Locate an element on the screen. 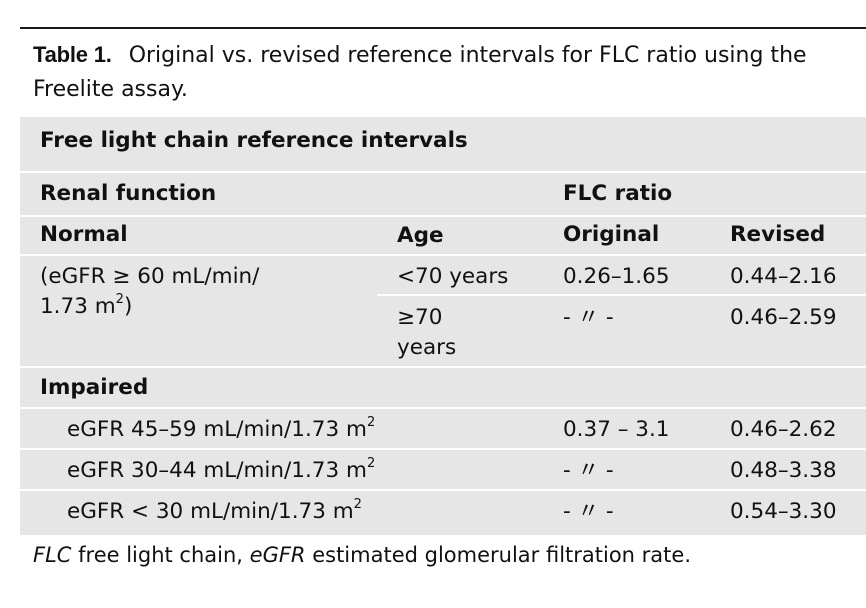 The height and width of the screenshot is (608, 866). normal-row1-age: <70 years is located at coordinates (453, 276).